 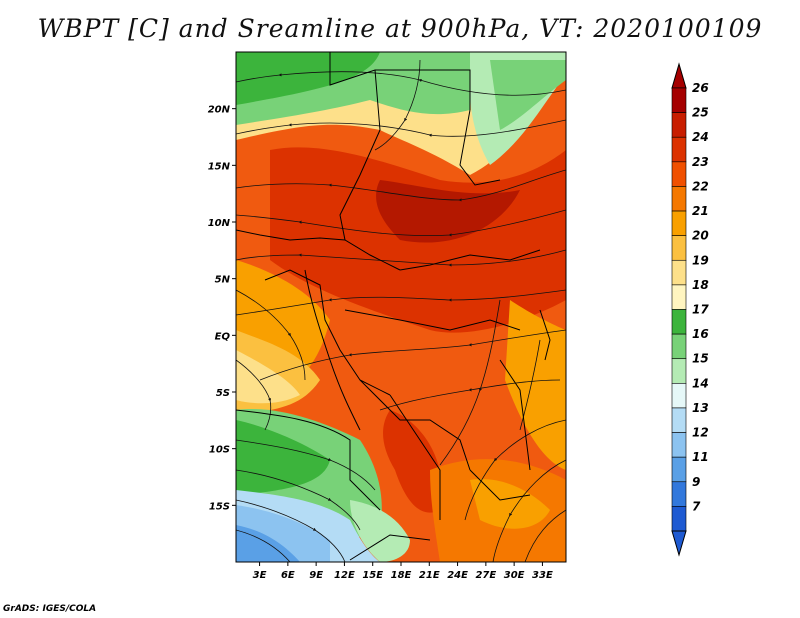 What do you see at coordinates (700, 334) in the screenshot?
I see `colorbar-label: 16` at bounding box center [700, 334].